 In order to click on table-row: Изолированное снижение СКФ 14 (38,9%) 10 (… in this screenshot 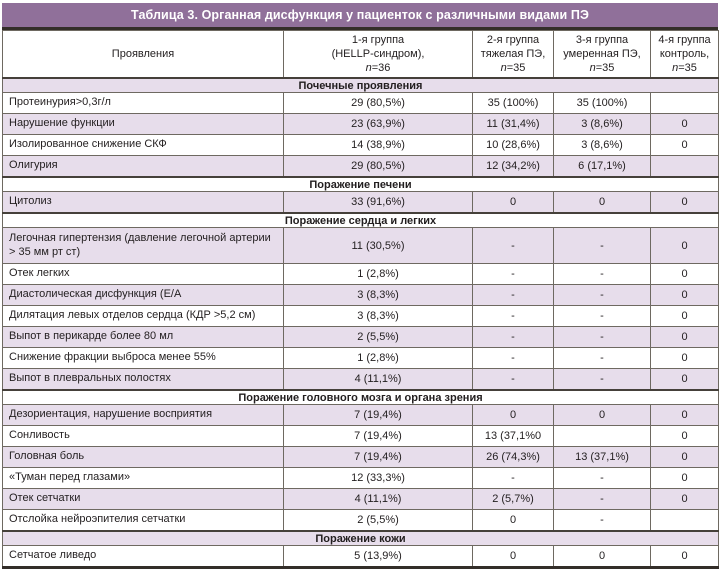, I will do `click(360, 145)`.